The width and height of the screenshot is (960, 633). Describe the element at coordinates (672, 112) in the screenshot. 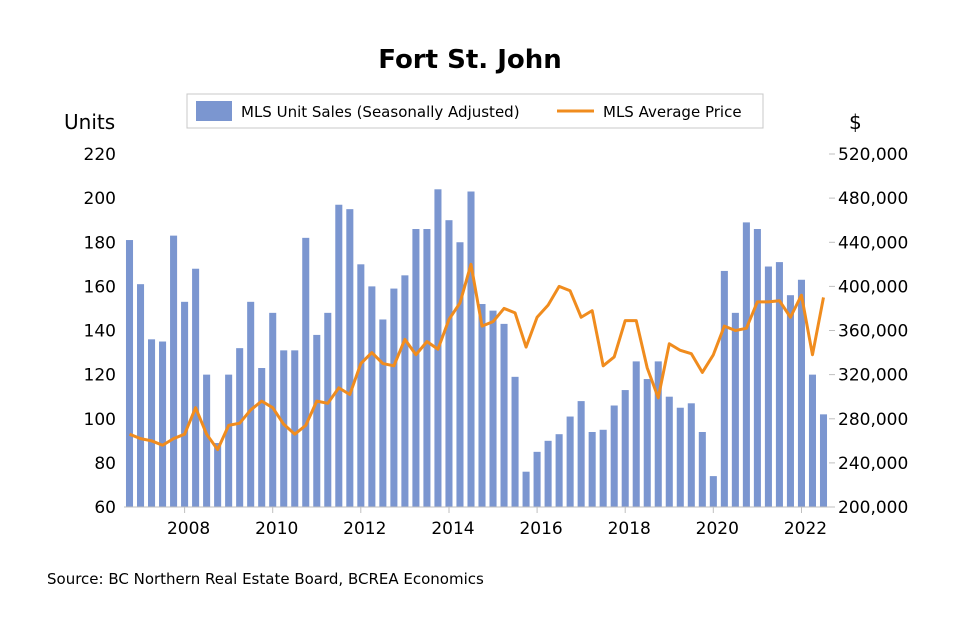

I see `legend-label-average-price: MLS Average Price` at that location.